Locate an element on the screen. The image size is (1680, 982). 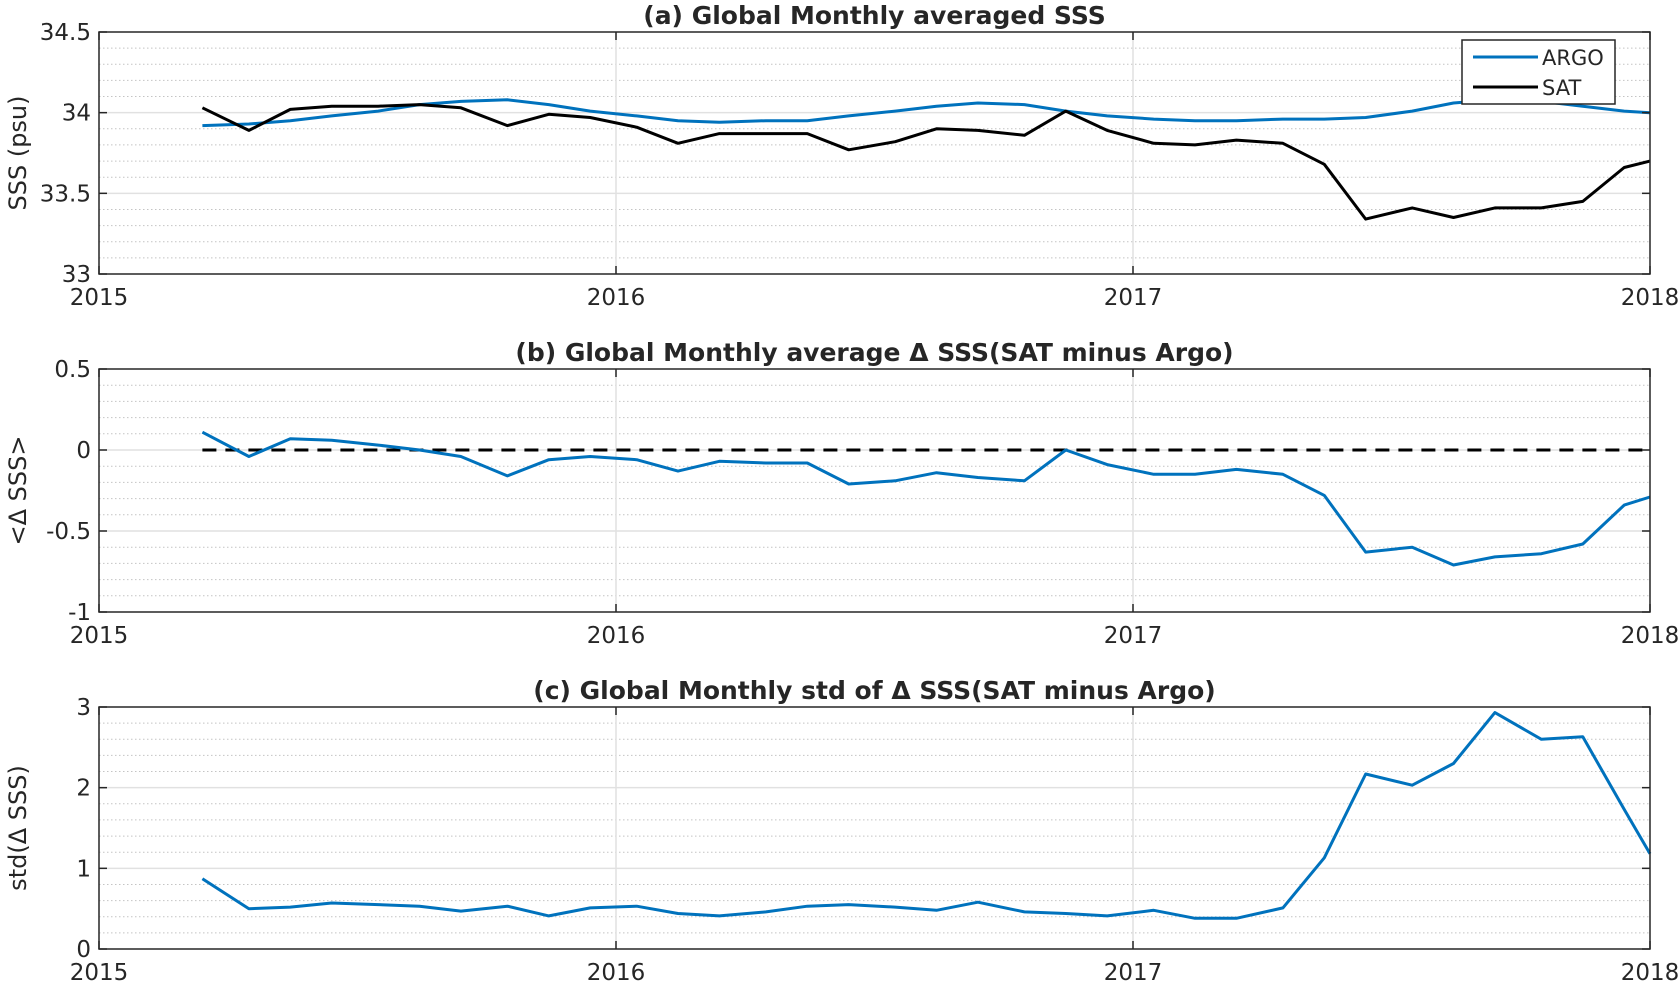
y-tick-label: 33 is located at coordinates (76, 275).